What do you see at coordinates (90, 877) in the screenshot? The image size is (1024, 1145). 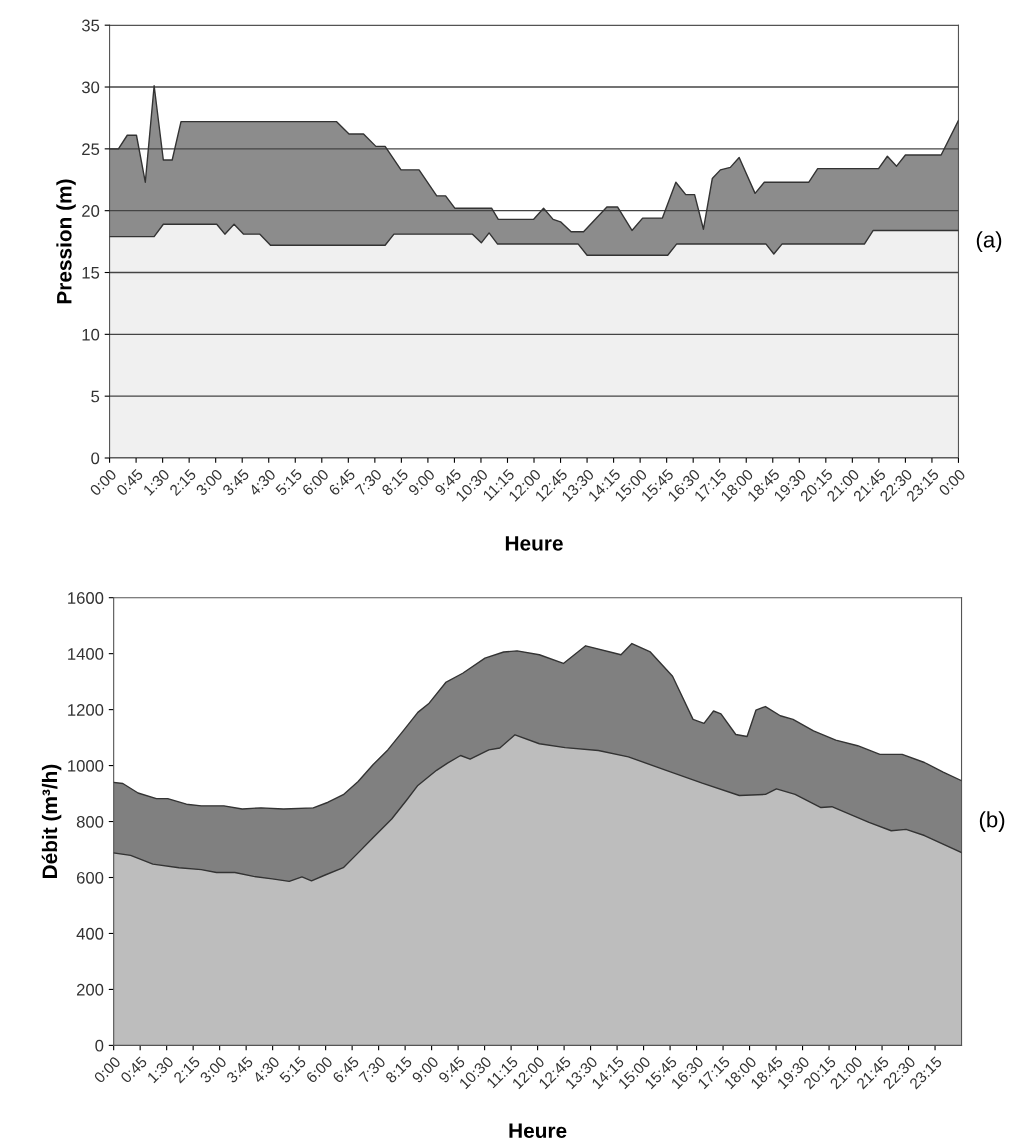 I see `y-tick-label: 600` at bounding box center [90, 877].